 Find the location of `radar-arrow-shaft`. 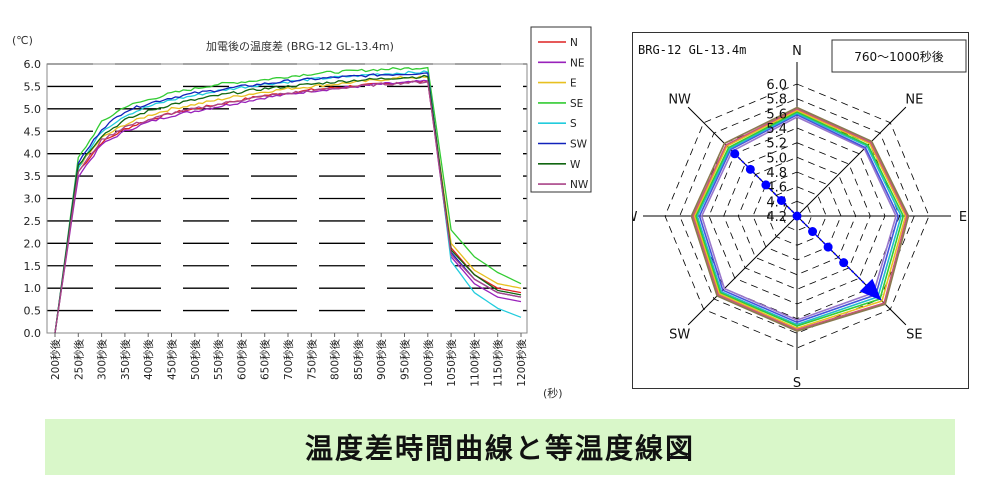

radar-arrow-shaft is located at coordinates (806, 225).